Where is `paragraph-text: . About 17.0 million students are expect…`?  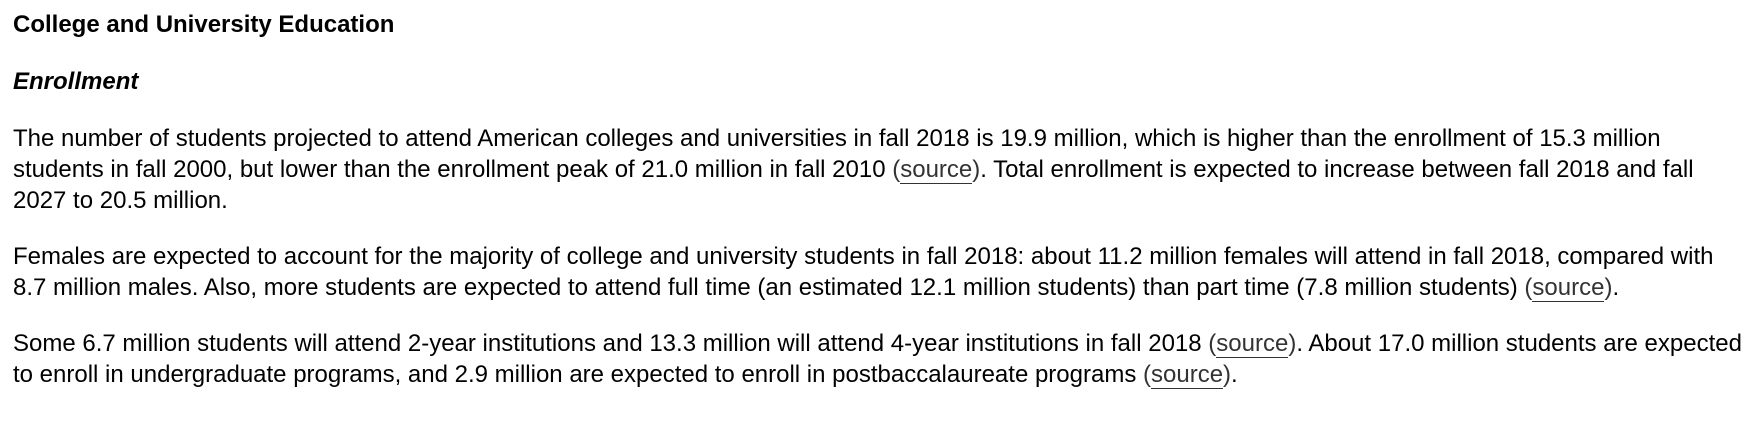 paragraph-text: . About 17.0 million students are expect… is located at coordinates (877, 359).